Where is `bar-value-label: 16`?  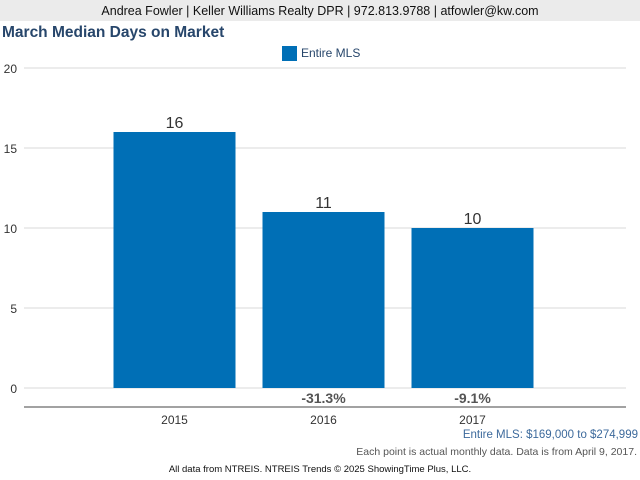
bar-value-label: 16 is located at coordinates (175, 123).